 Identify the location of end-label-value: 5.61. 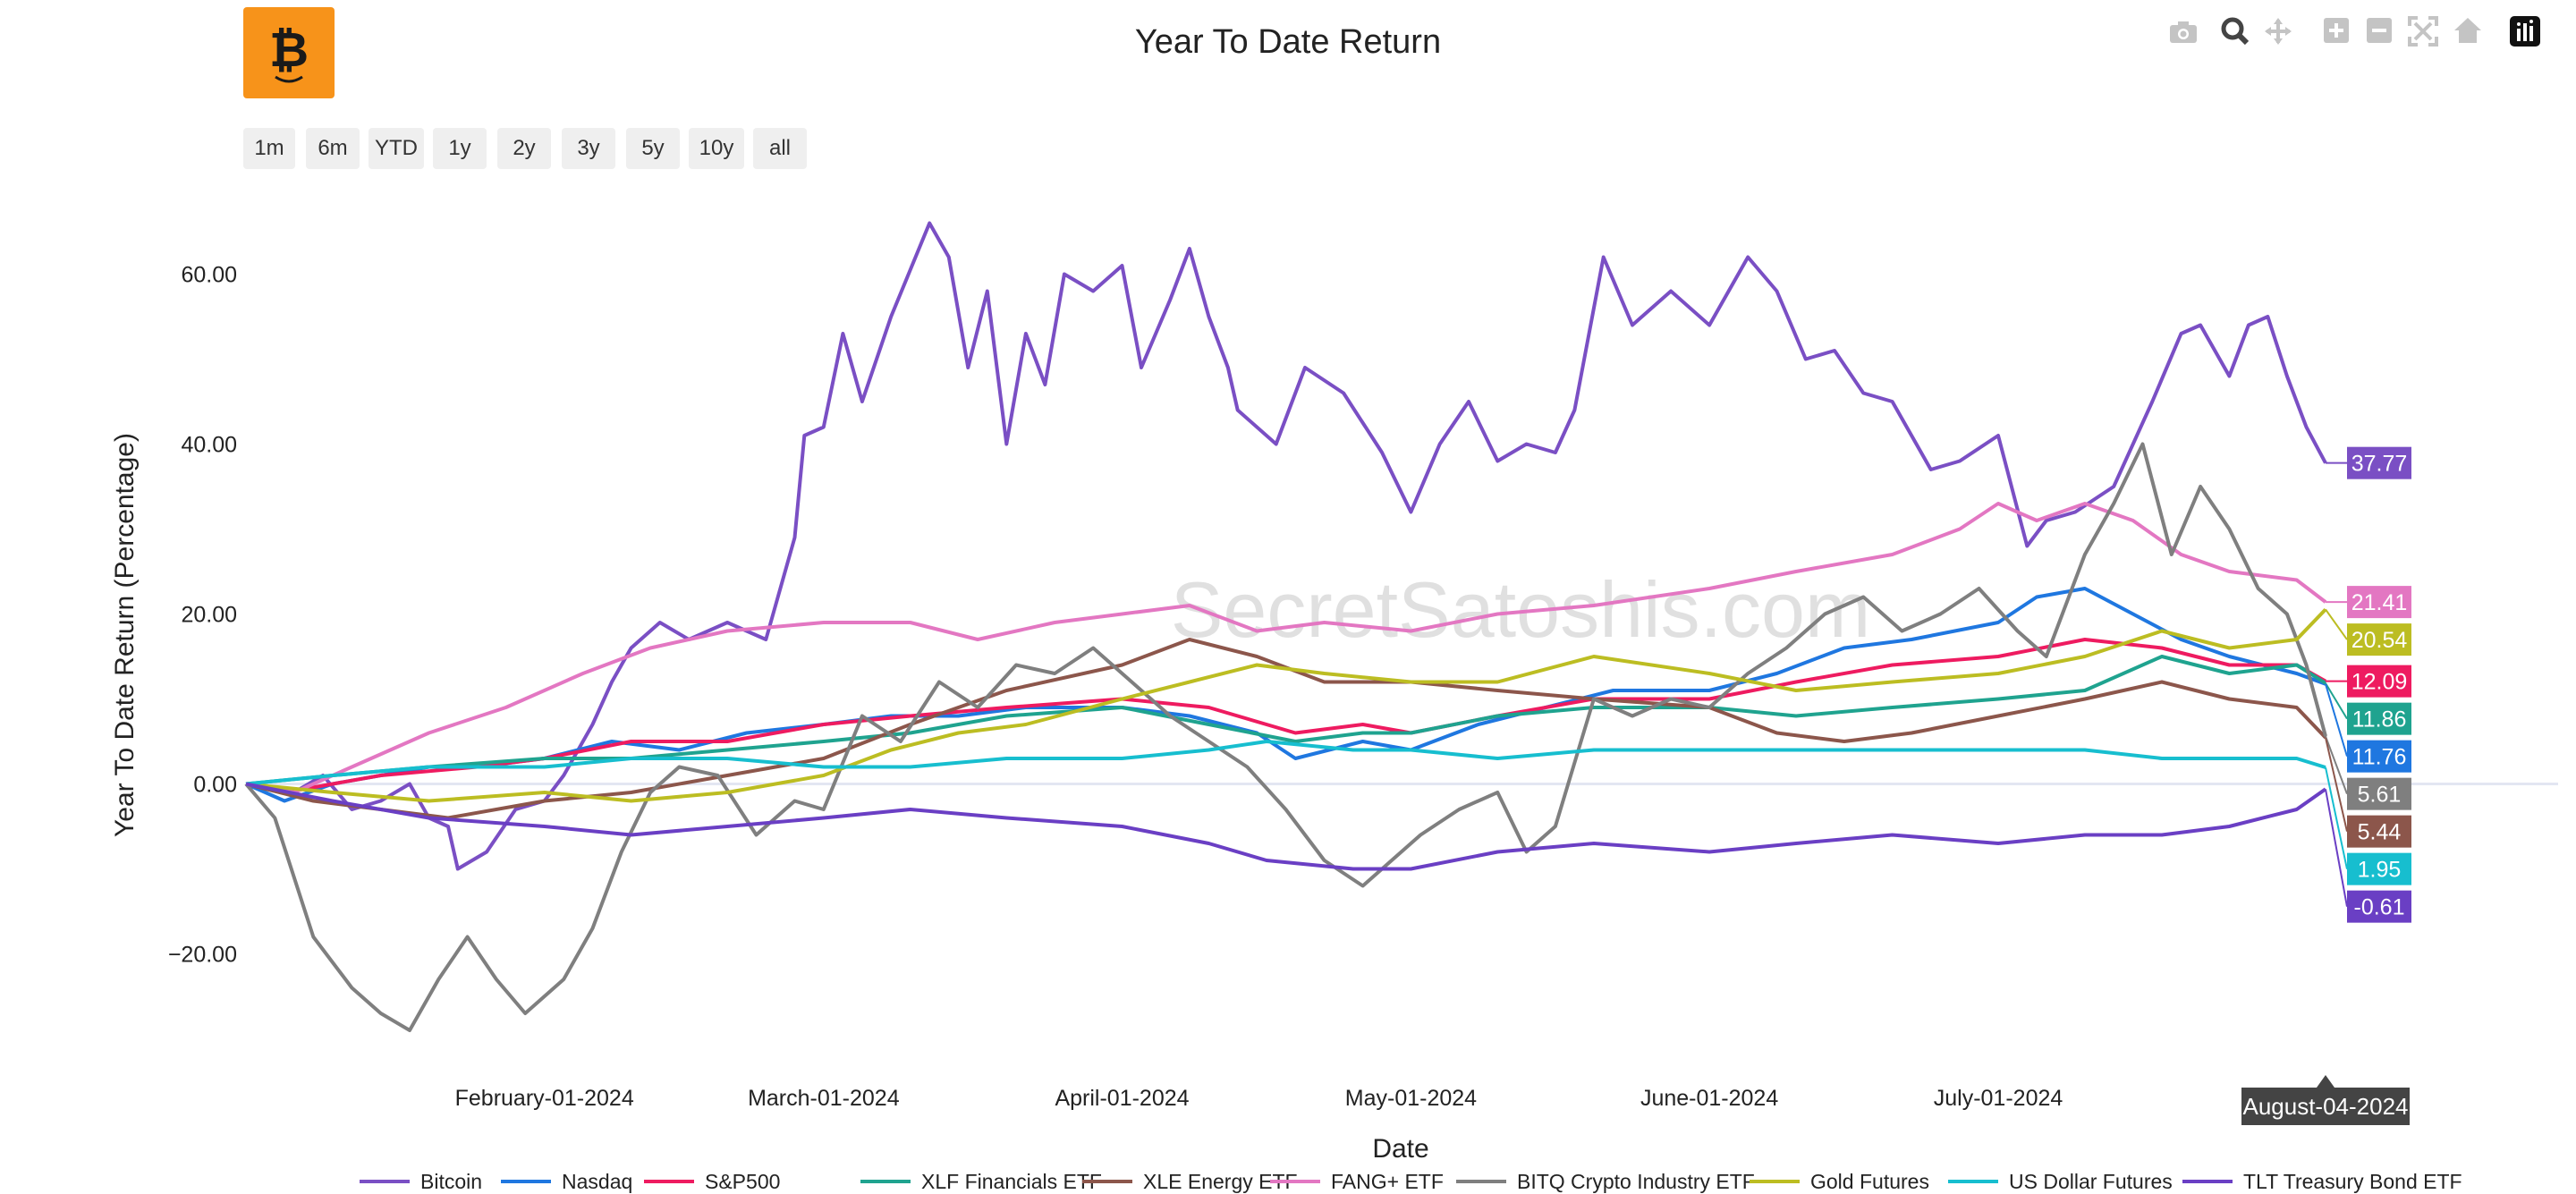
(2380, 795).